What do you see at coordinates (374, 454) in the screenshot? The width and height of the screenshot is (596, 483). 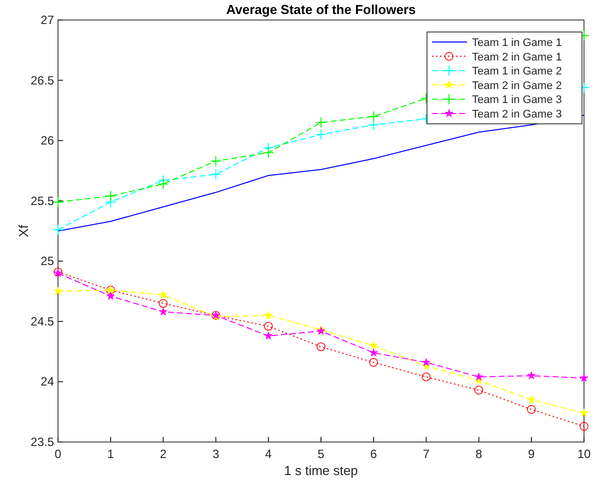 I see `x-tick-label: 6` at bounding box center [374, 454].